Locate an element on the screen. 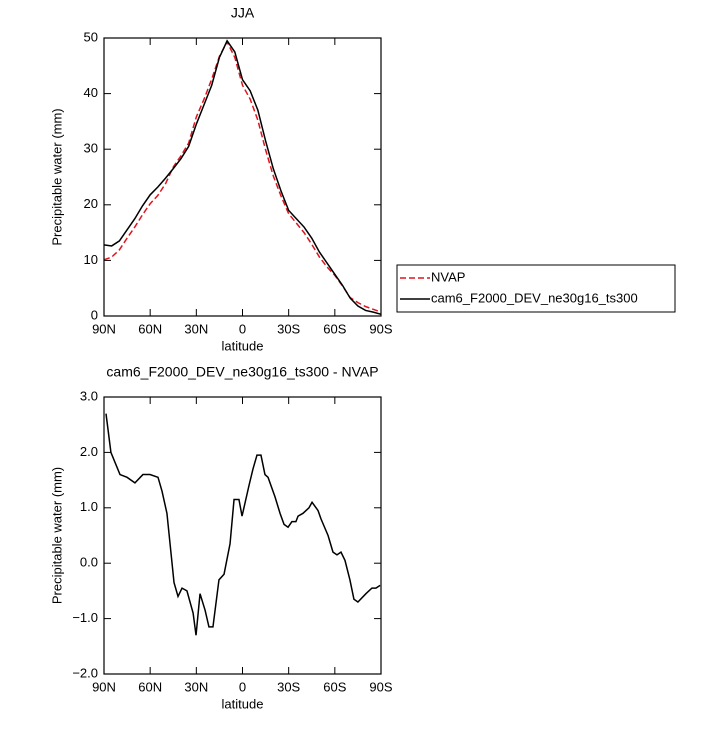 This screenshot has height=732, width=722. y-tick-label: 3.0 is located at coordinates (89, 395).